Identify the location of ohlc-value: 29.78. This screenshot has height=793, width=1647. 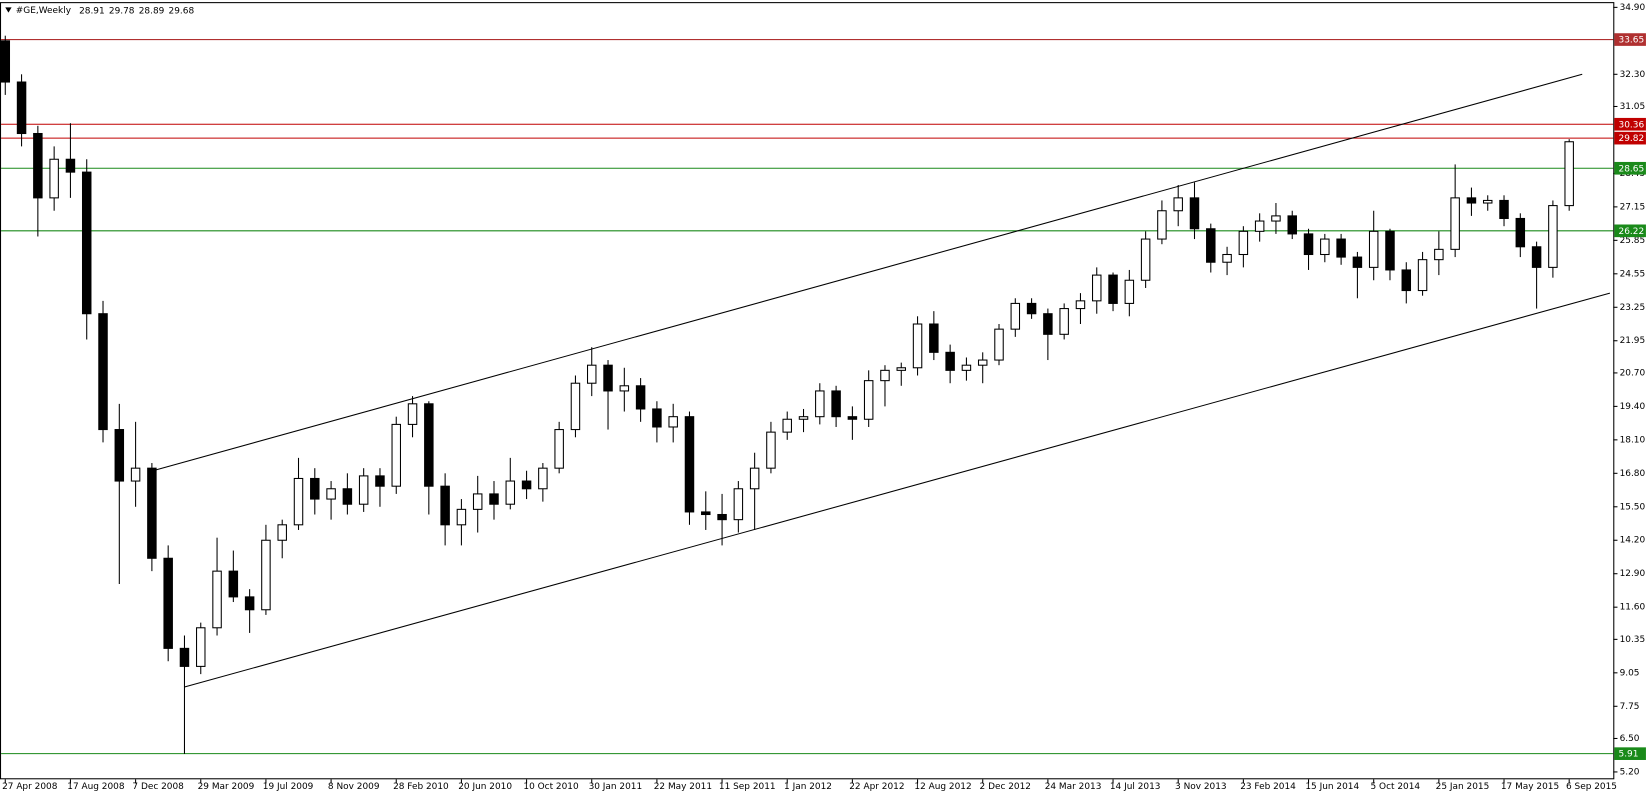
(122, 11).